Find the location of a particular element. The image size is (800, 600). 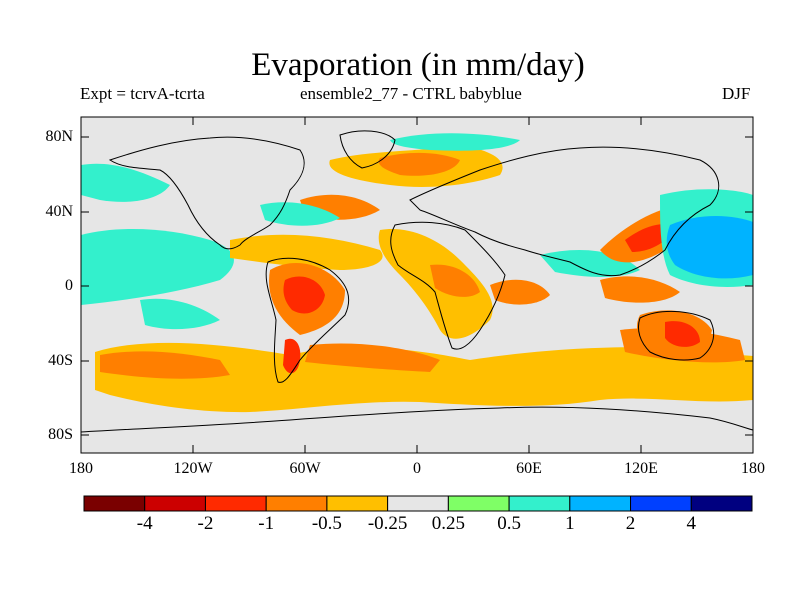

north-pacific-positive-band is located at coordinates (125, 182).